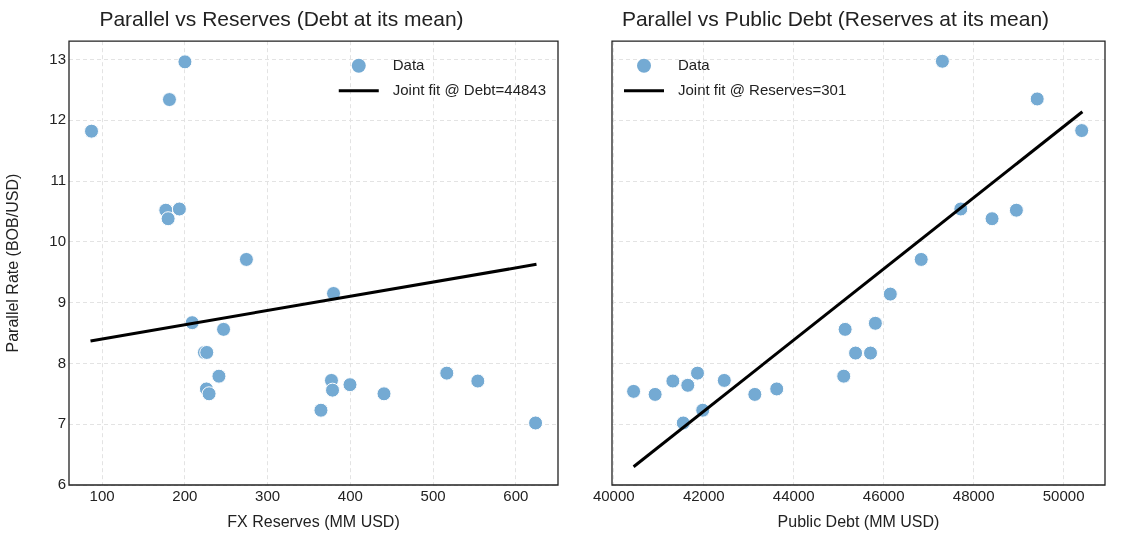 This screenshot has width=1123, height=536. What do you see at coordinates (973, 496) in the screenshot?
I see `x-tick-label: 48000` at bounding box center [973, 496].